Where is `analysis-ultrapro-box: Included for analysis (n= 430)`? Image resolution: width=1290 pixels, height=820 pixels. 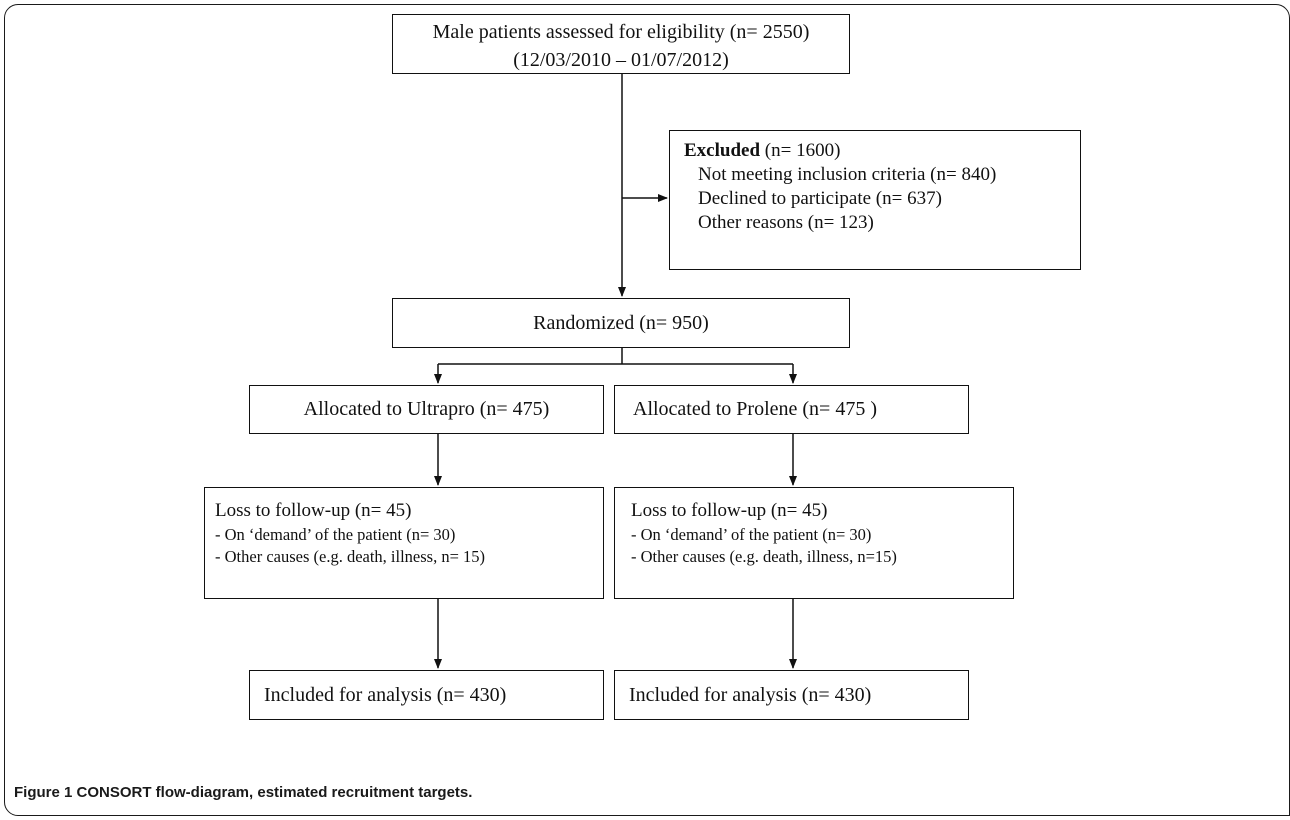
analysis-ultrapro-box: Included for analysis (n= 430) is located at coordinates (426, 695).